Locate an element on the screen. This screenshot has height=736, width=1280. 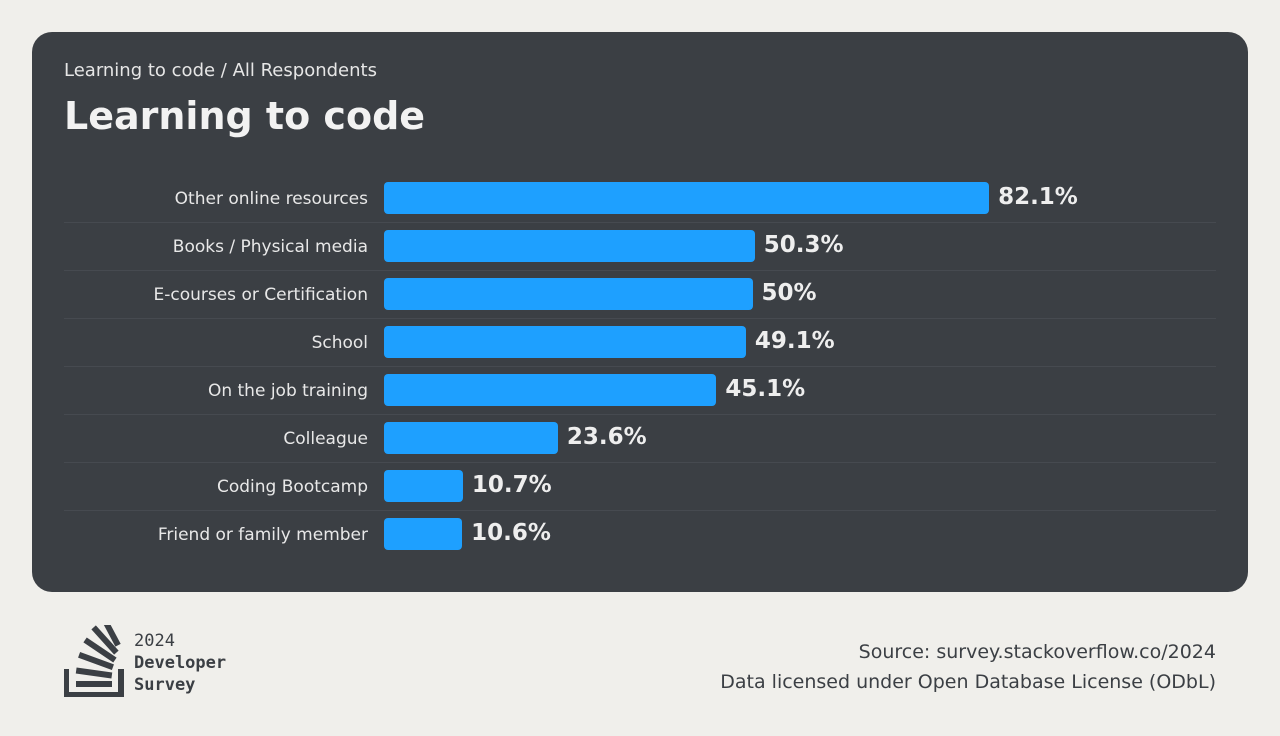
category-label: E-courses or Certification is located at coordinates (260, 295).